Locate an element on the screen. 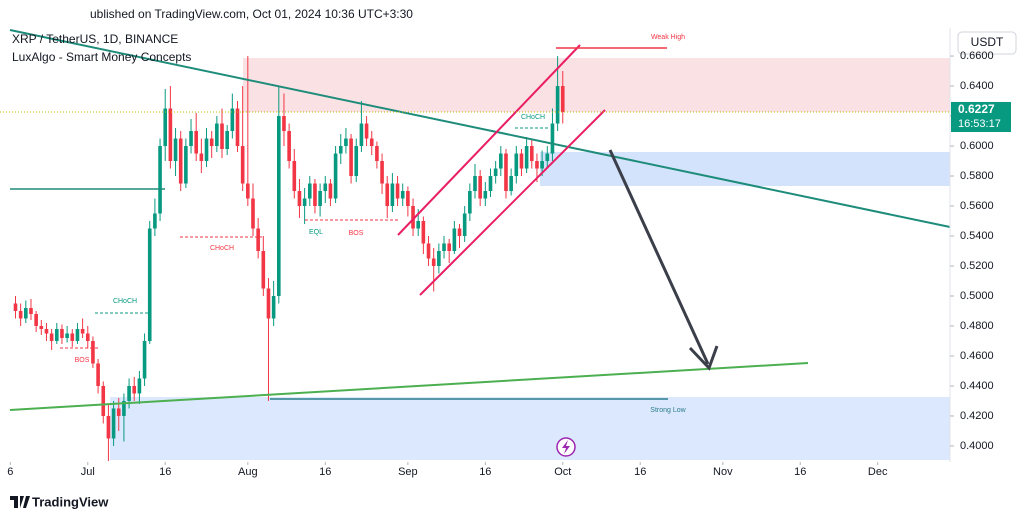  currency-button is located at coordinates (987, 43).